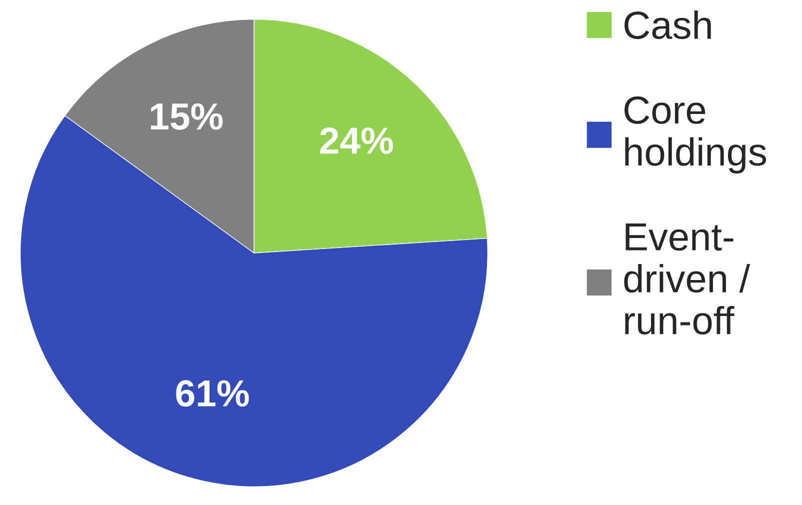  I want to click on legend-label: Event- driven / run-off, so click(687, 279).